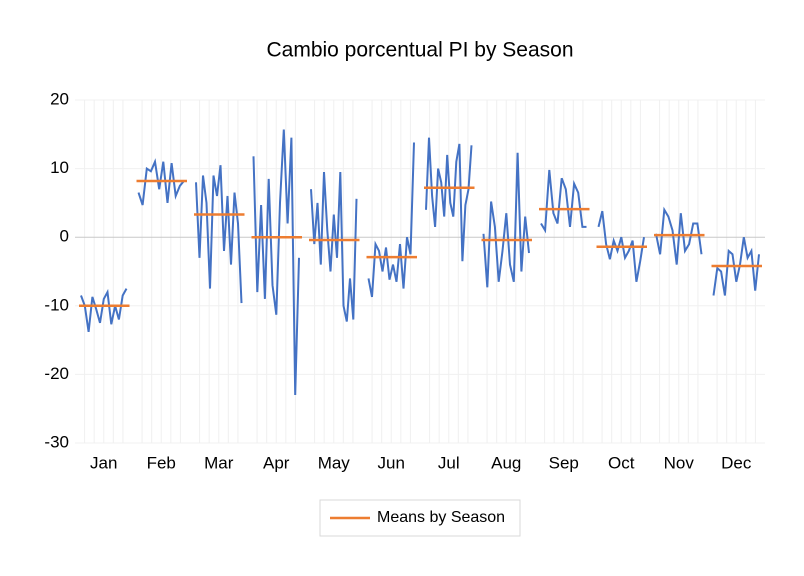  I want to click on x-tick-label: Dec, so click(736, 462).